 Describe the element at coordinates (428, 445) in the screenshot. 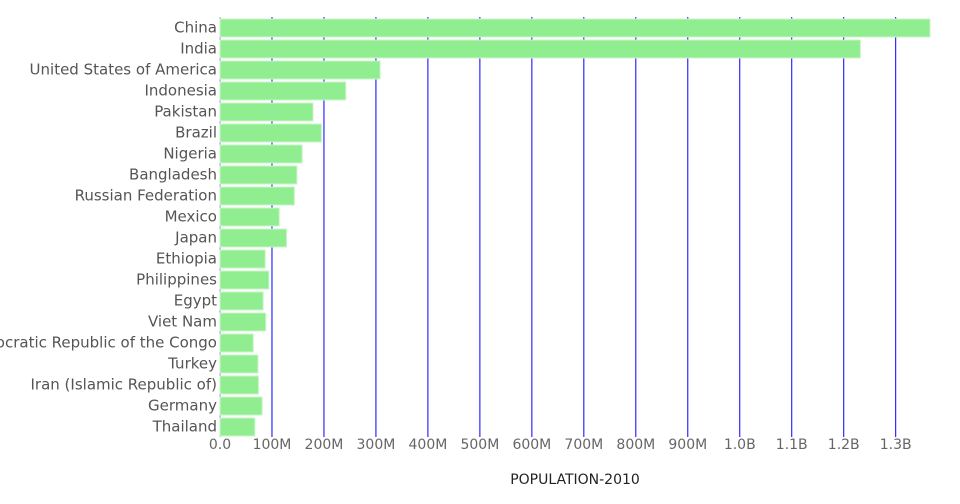

I see `x-tick-label: 400M` at that location.